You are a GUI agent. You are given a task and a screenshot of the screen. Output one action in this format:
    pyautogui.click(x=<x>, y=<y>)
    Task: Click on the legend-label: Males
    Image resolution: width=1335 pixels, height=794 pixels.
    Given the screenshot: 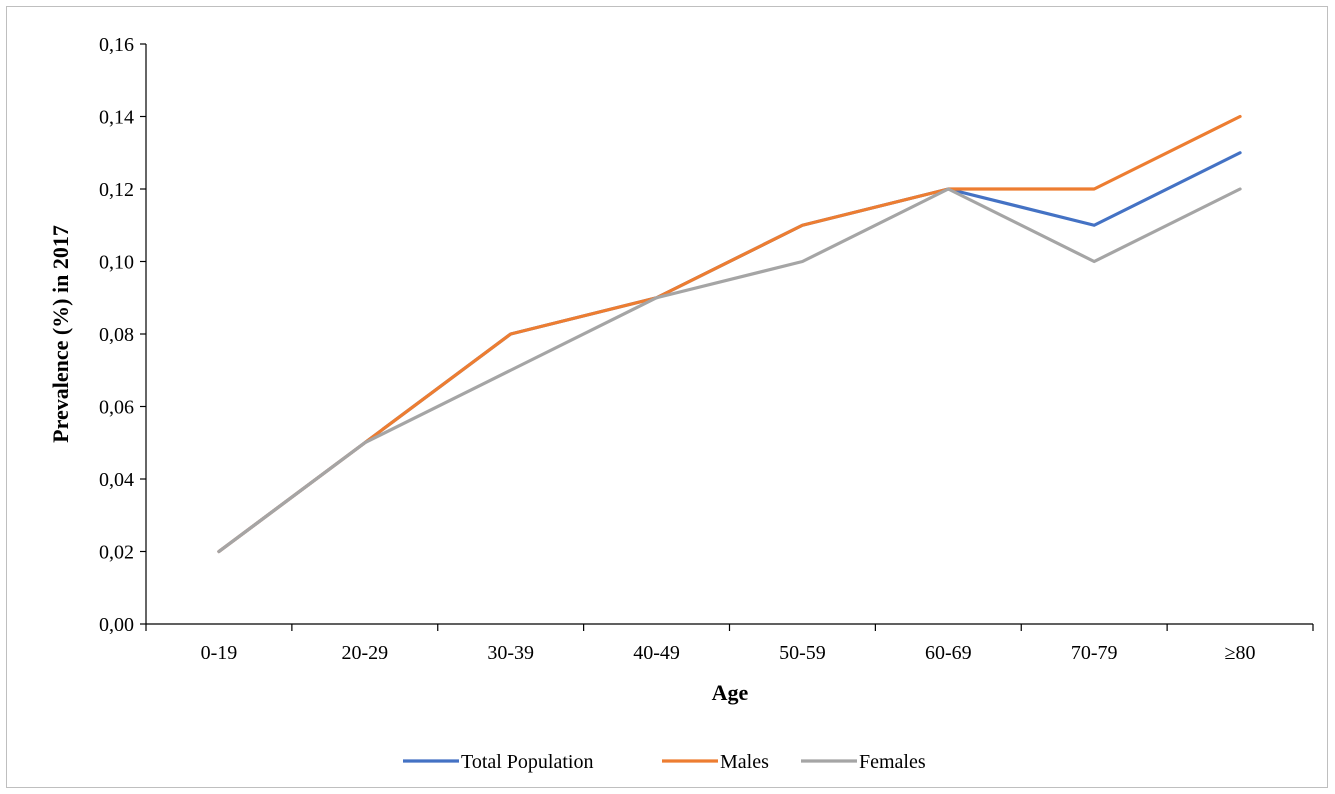 What is the action you would take?
    pyautogui.click(x=744, y=762)
    